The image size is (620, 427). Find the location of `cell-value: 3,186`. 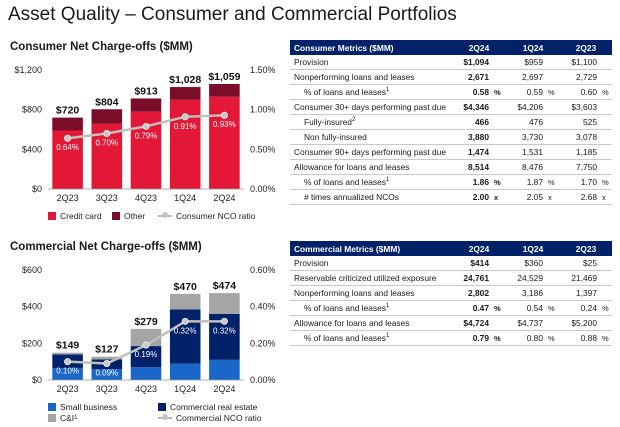

cell-value: 3,186 is located at coordinates (526, 293).